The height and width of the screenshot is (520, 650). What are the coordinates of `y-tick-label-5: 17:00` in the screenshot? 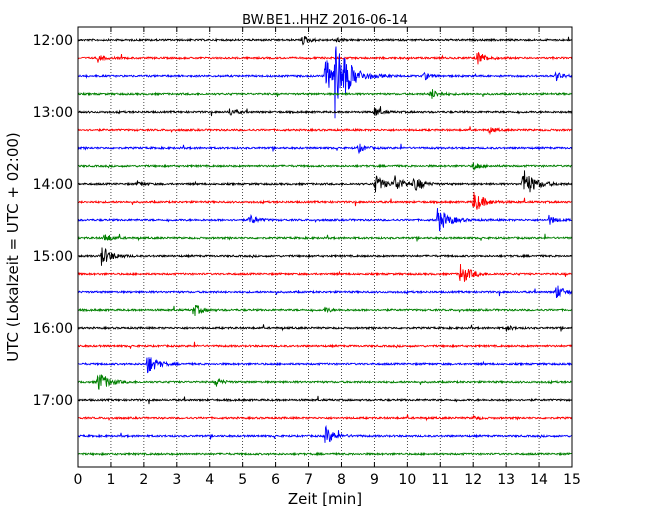 It's located at (53, 401).